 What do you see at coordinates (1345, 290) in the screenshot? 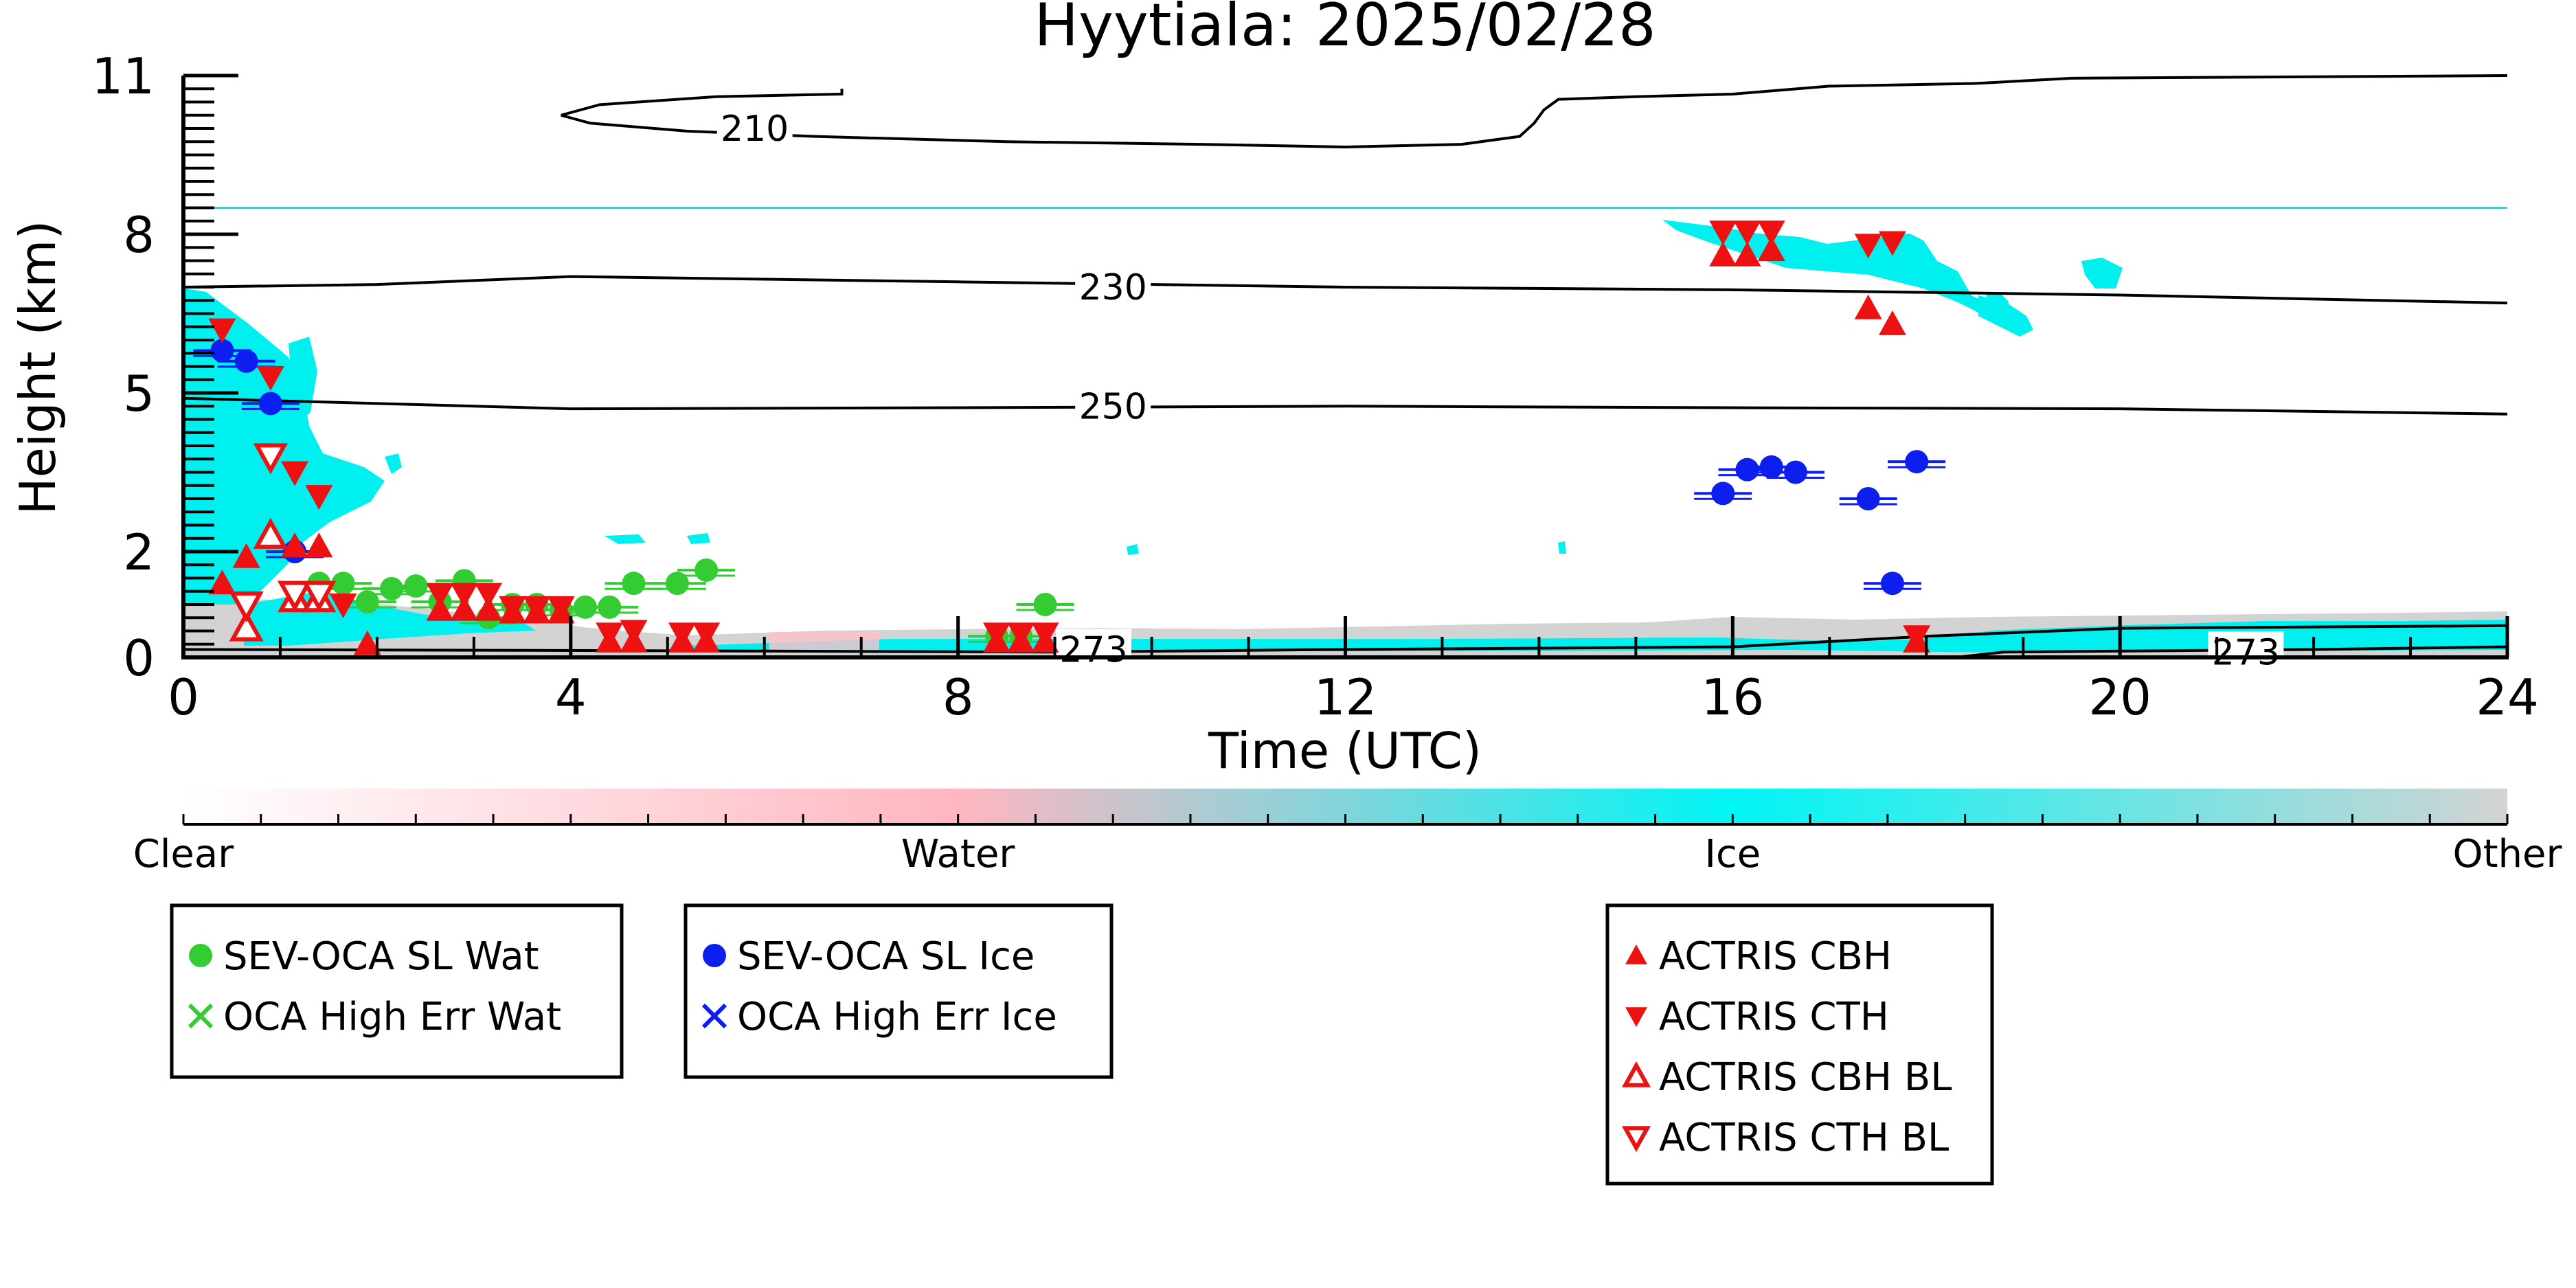
I see `contour-230-line` at bounding box center [1345, 290].